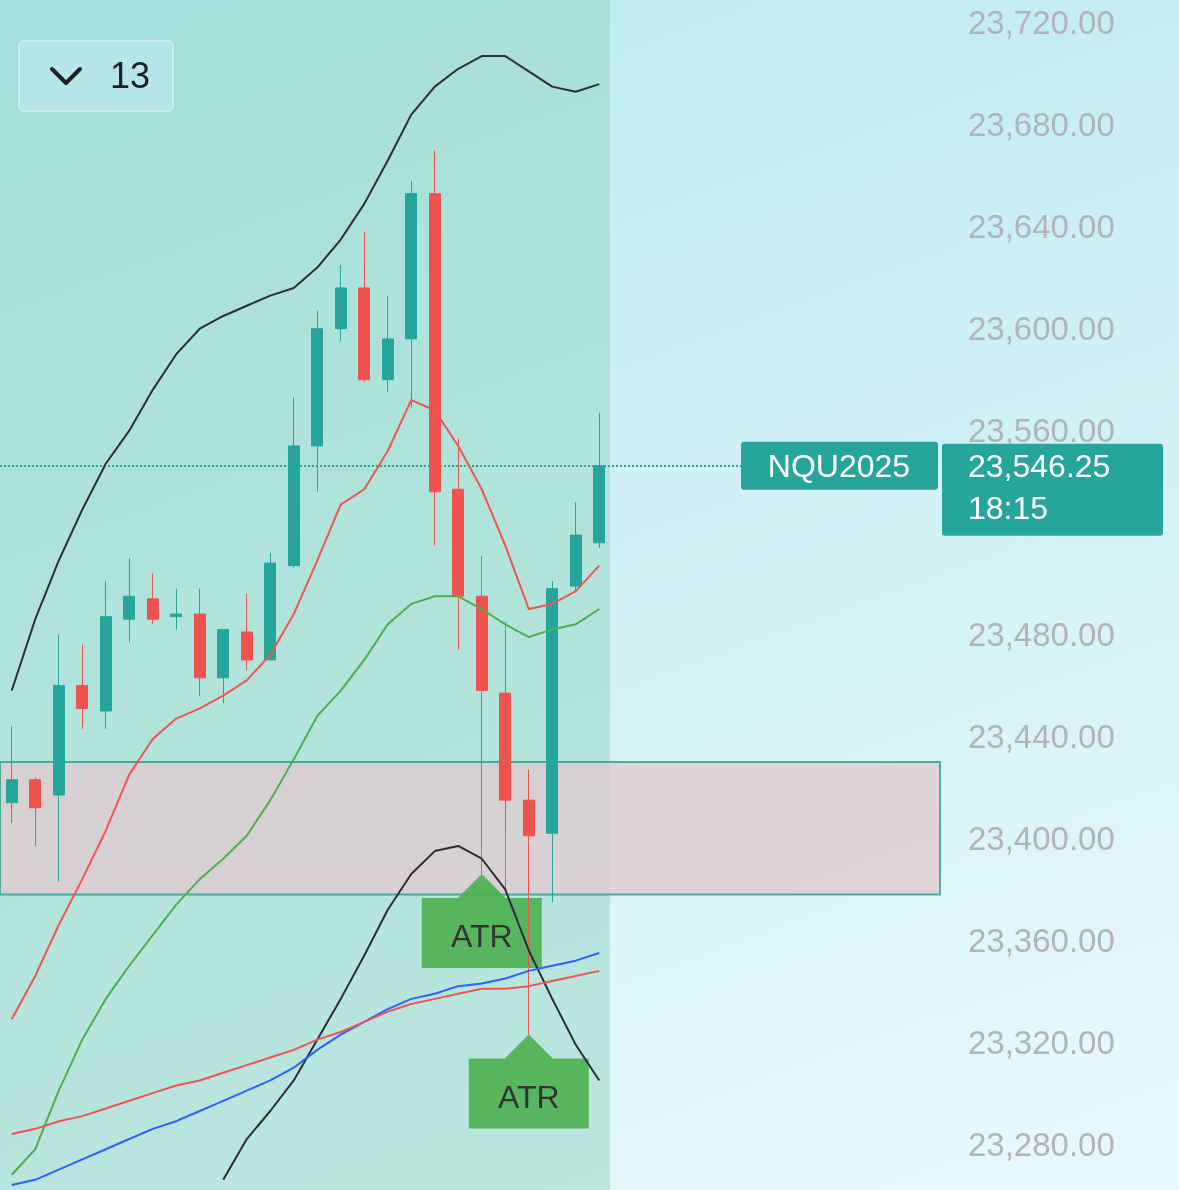 This screenshot has width=1179, height=1190. Describe the element at coordinates (839, 465) in the screenshot. I see `ref-line-label: NQU2025` at that location.